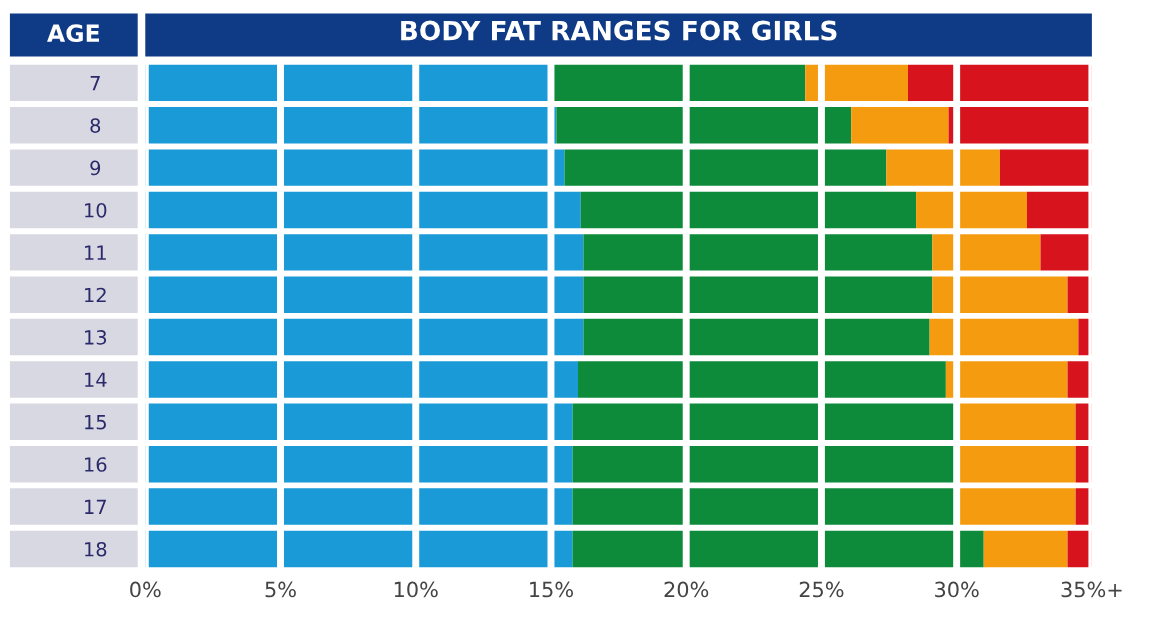 The height and width of the screenshot is (617, 1153). I want to click on y-tick-label: 7, so click(95, 83).